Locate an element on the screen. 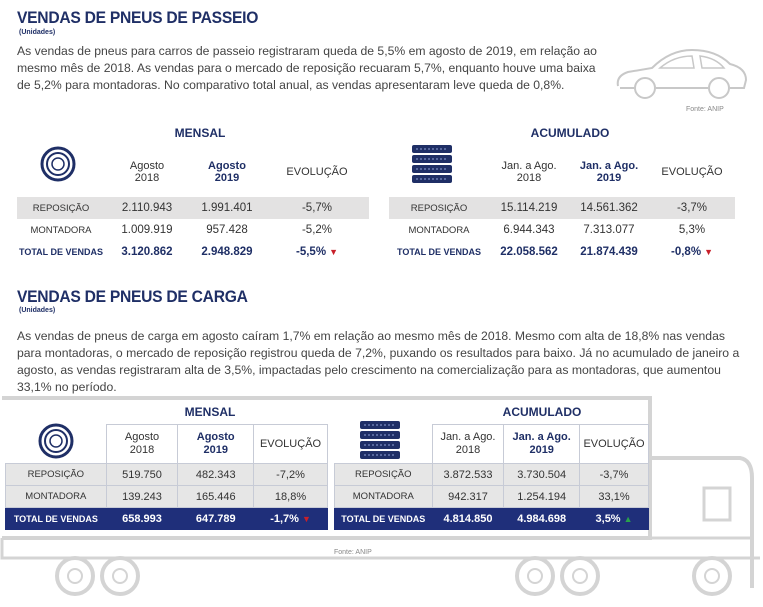  table-row: REPOSIÇÃO 3.872.533 3.730.504 -3,7% is located at coordinates (491, 474).